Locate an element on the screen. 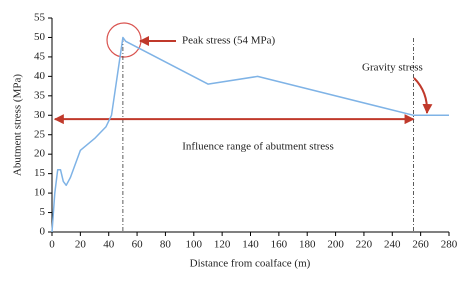 The image size is (474, 284). y-axis-label: Abutment stress (MPa) is located at coordinates (18, 125).